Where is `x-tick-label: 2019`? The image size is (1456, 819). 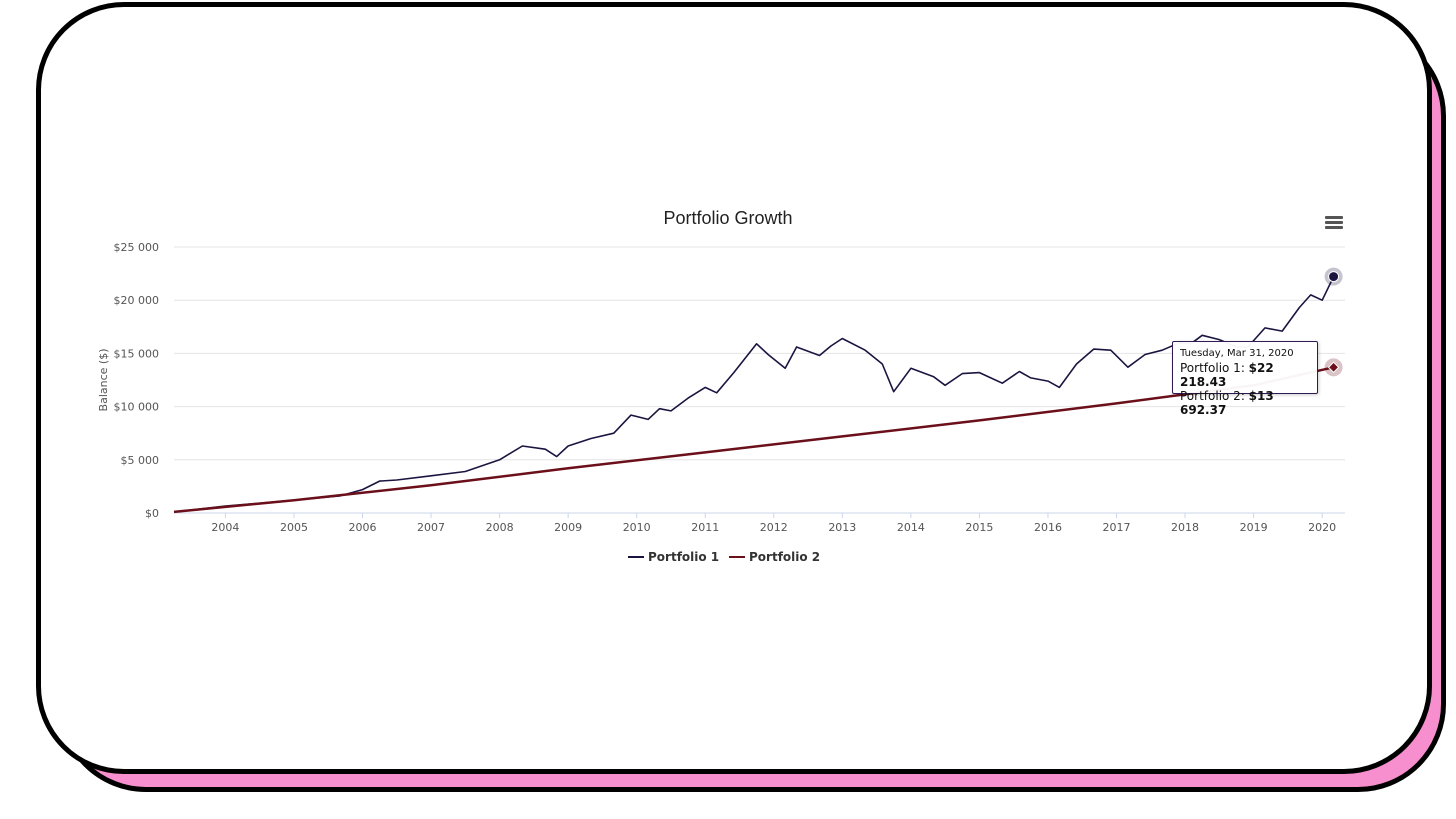
x-tick-label: 2019 is located at coordinates (1254, 527).